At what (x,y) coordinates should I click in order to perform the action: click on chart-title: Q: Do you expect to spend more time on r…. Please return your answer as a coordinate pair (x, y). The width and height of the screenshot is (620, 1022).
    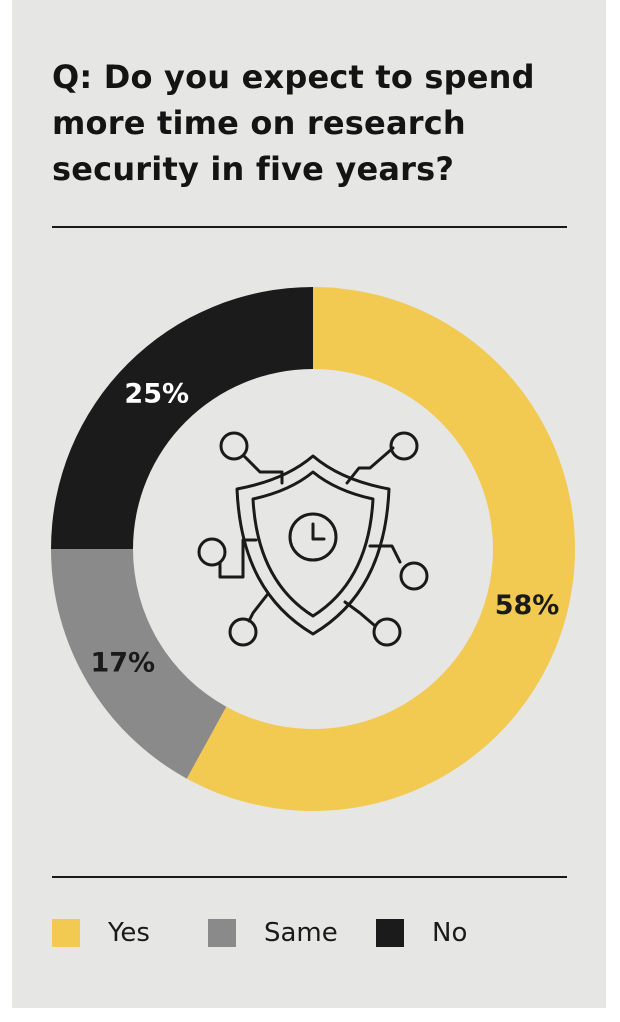
    Looking at the image, I should click on (293, 123).